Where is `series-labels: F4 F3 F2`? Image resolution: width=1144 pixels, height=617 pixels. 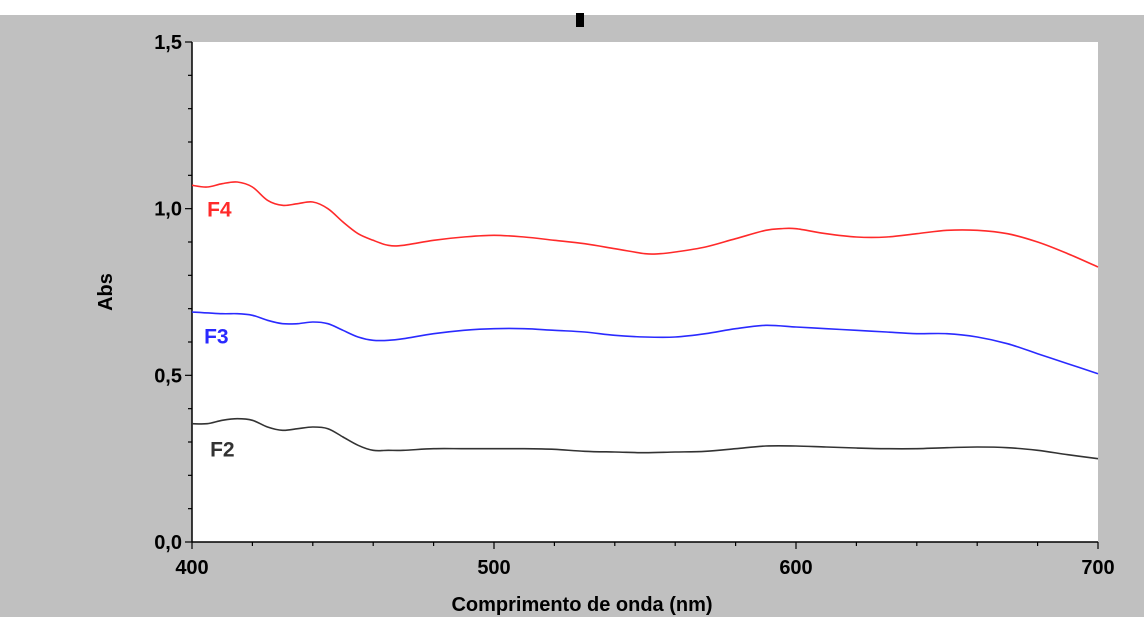 series-labels: F4 F3 F2 is located at coordinates (219, 330).